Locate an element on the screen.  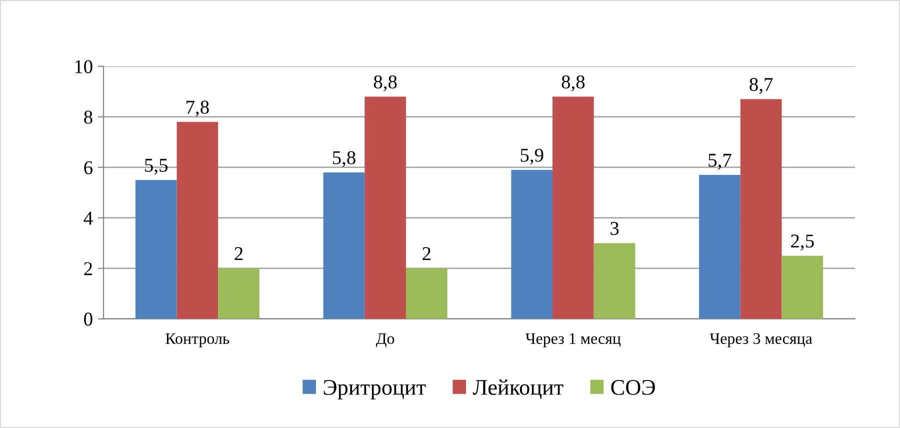
y-tick-label: 2 is located at coordinates (88, 269).